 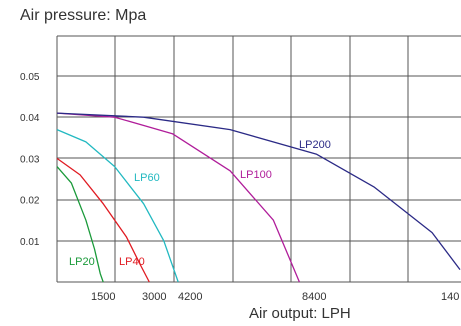 What do you see at coordinates (30, 77) in the screenshot?
I see `y-tick-label: 0.05` at bounding box center [30, 77].